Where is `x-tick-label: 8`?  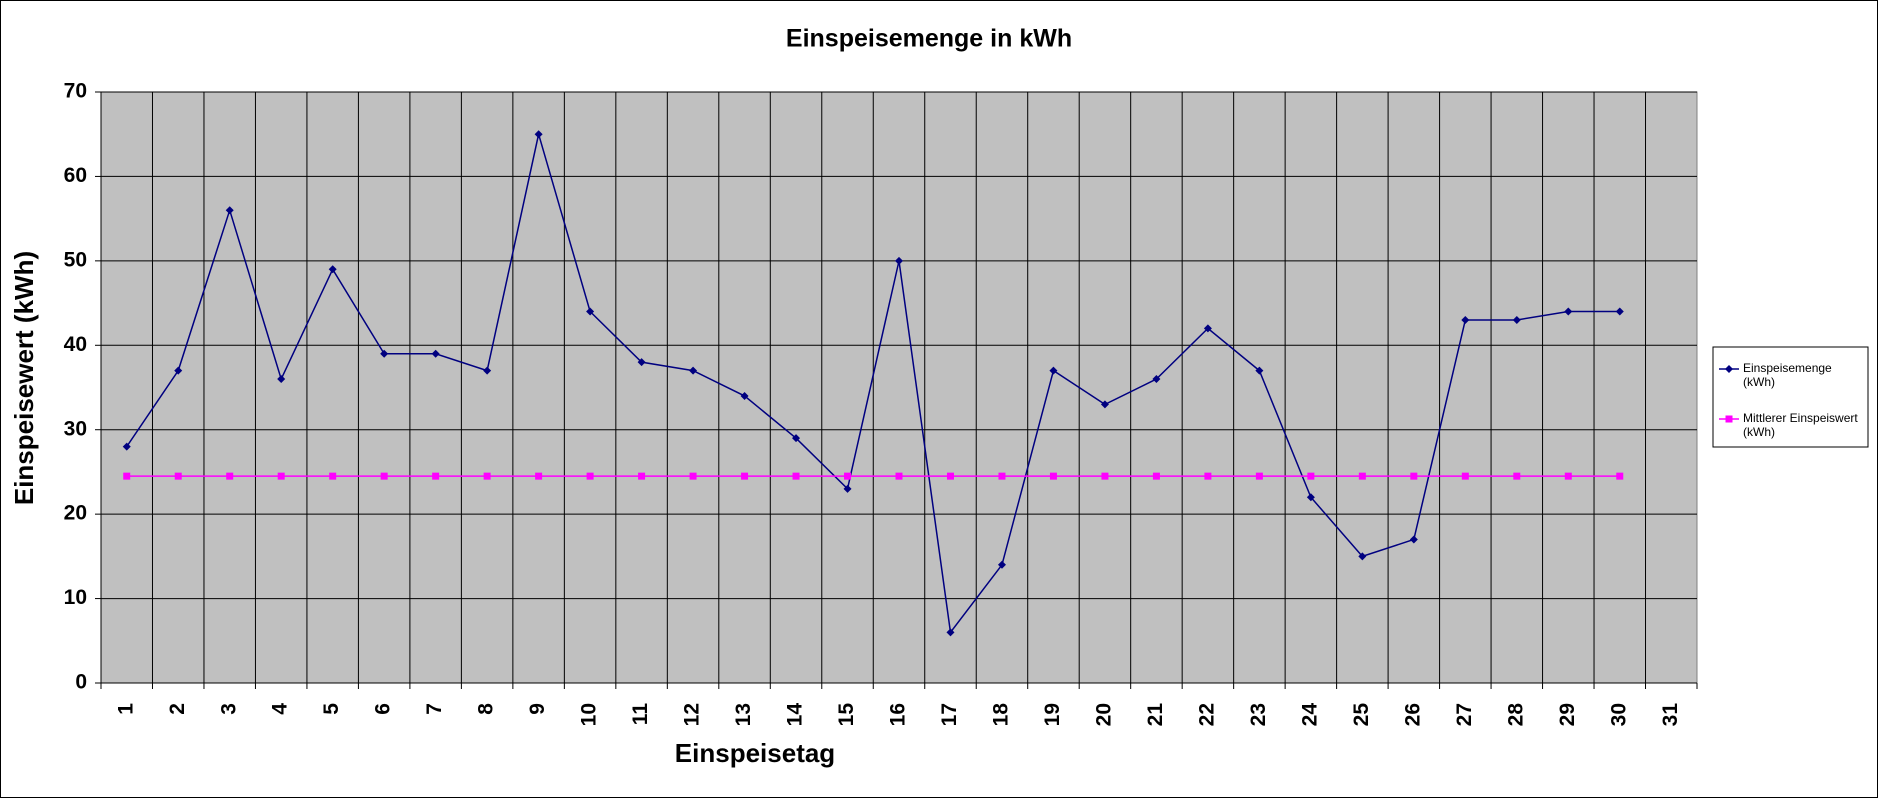
x-tick-label: 8 is located at coordinates (486, 709).